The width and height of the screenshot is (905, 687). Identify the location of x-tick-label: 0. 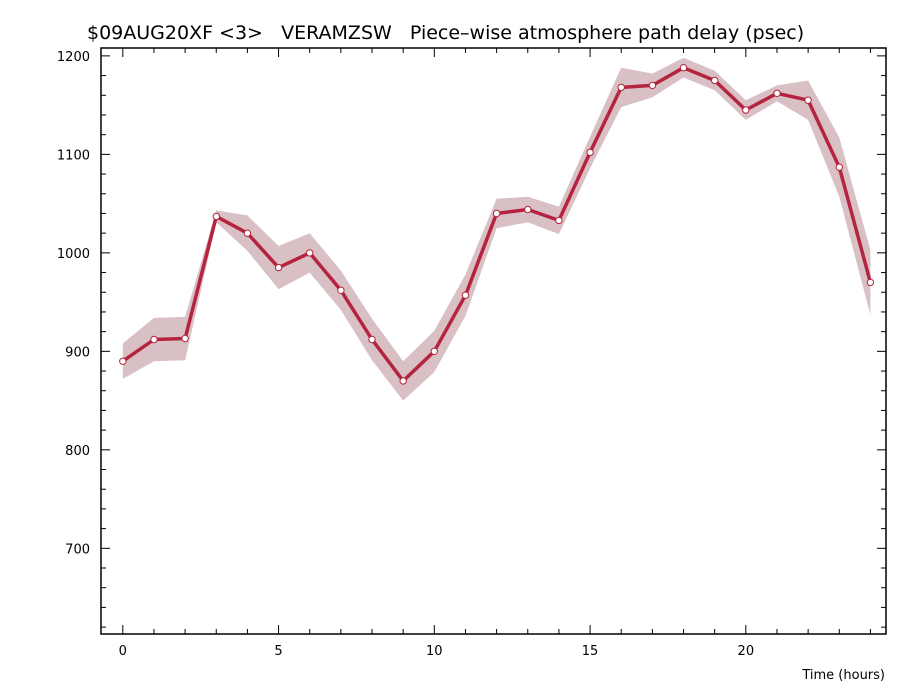
(123, 651).